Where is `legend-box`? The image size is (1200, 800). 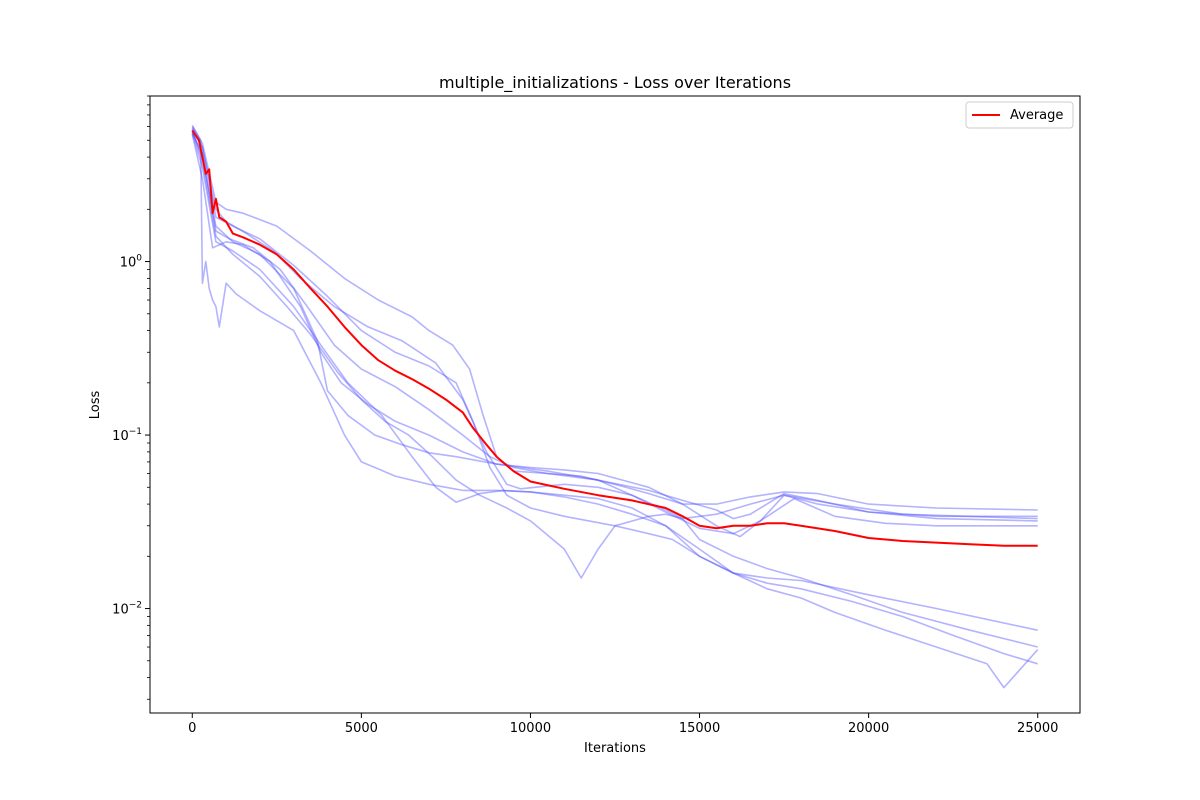
legend-box is located at coordinates (1019, 115).